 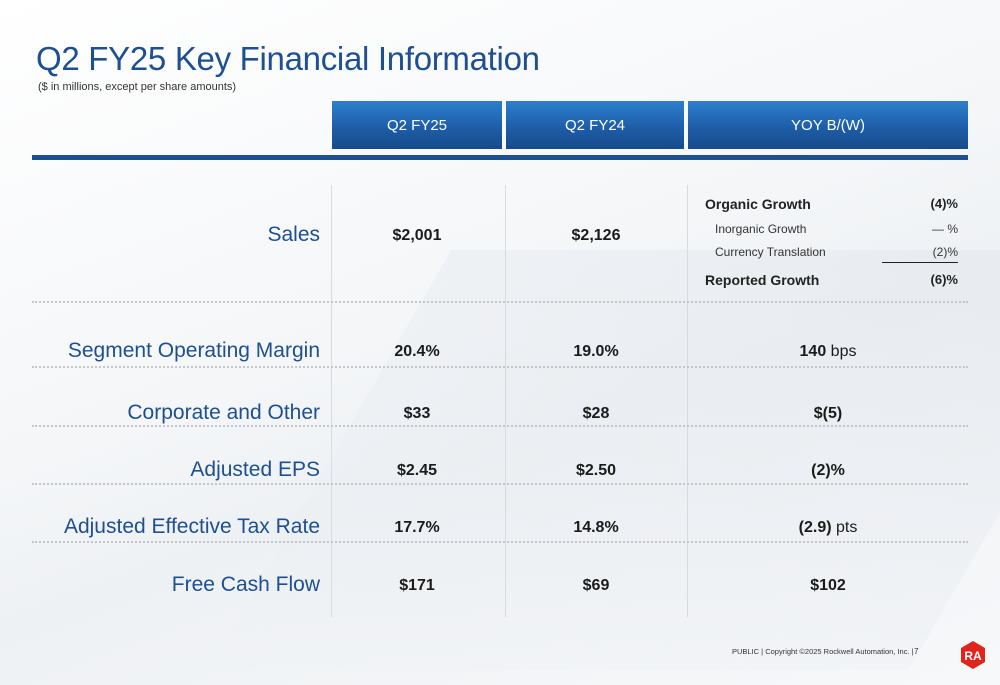 I want to click on reported-growth-value: (6)%, so click(x=944, y=279).